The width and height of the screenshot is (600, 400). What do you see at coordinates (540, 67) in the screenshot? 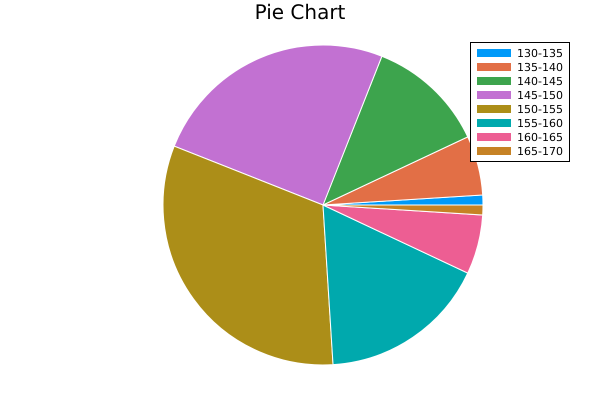
I see `legend-label: 135-140` at bounding box center [540, 67].